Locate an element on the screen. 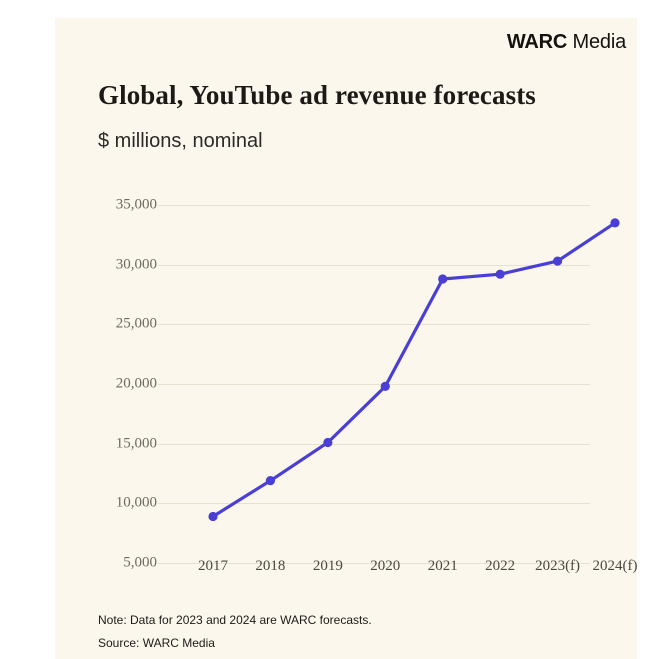 This screenshot has height=659, width=648. chart-title: Global, YouTube ad revenue forecasts is located at coordinates (317, 95).